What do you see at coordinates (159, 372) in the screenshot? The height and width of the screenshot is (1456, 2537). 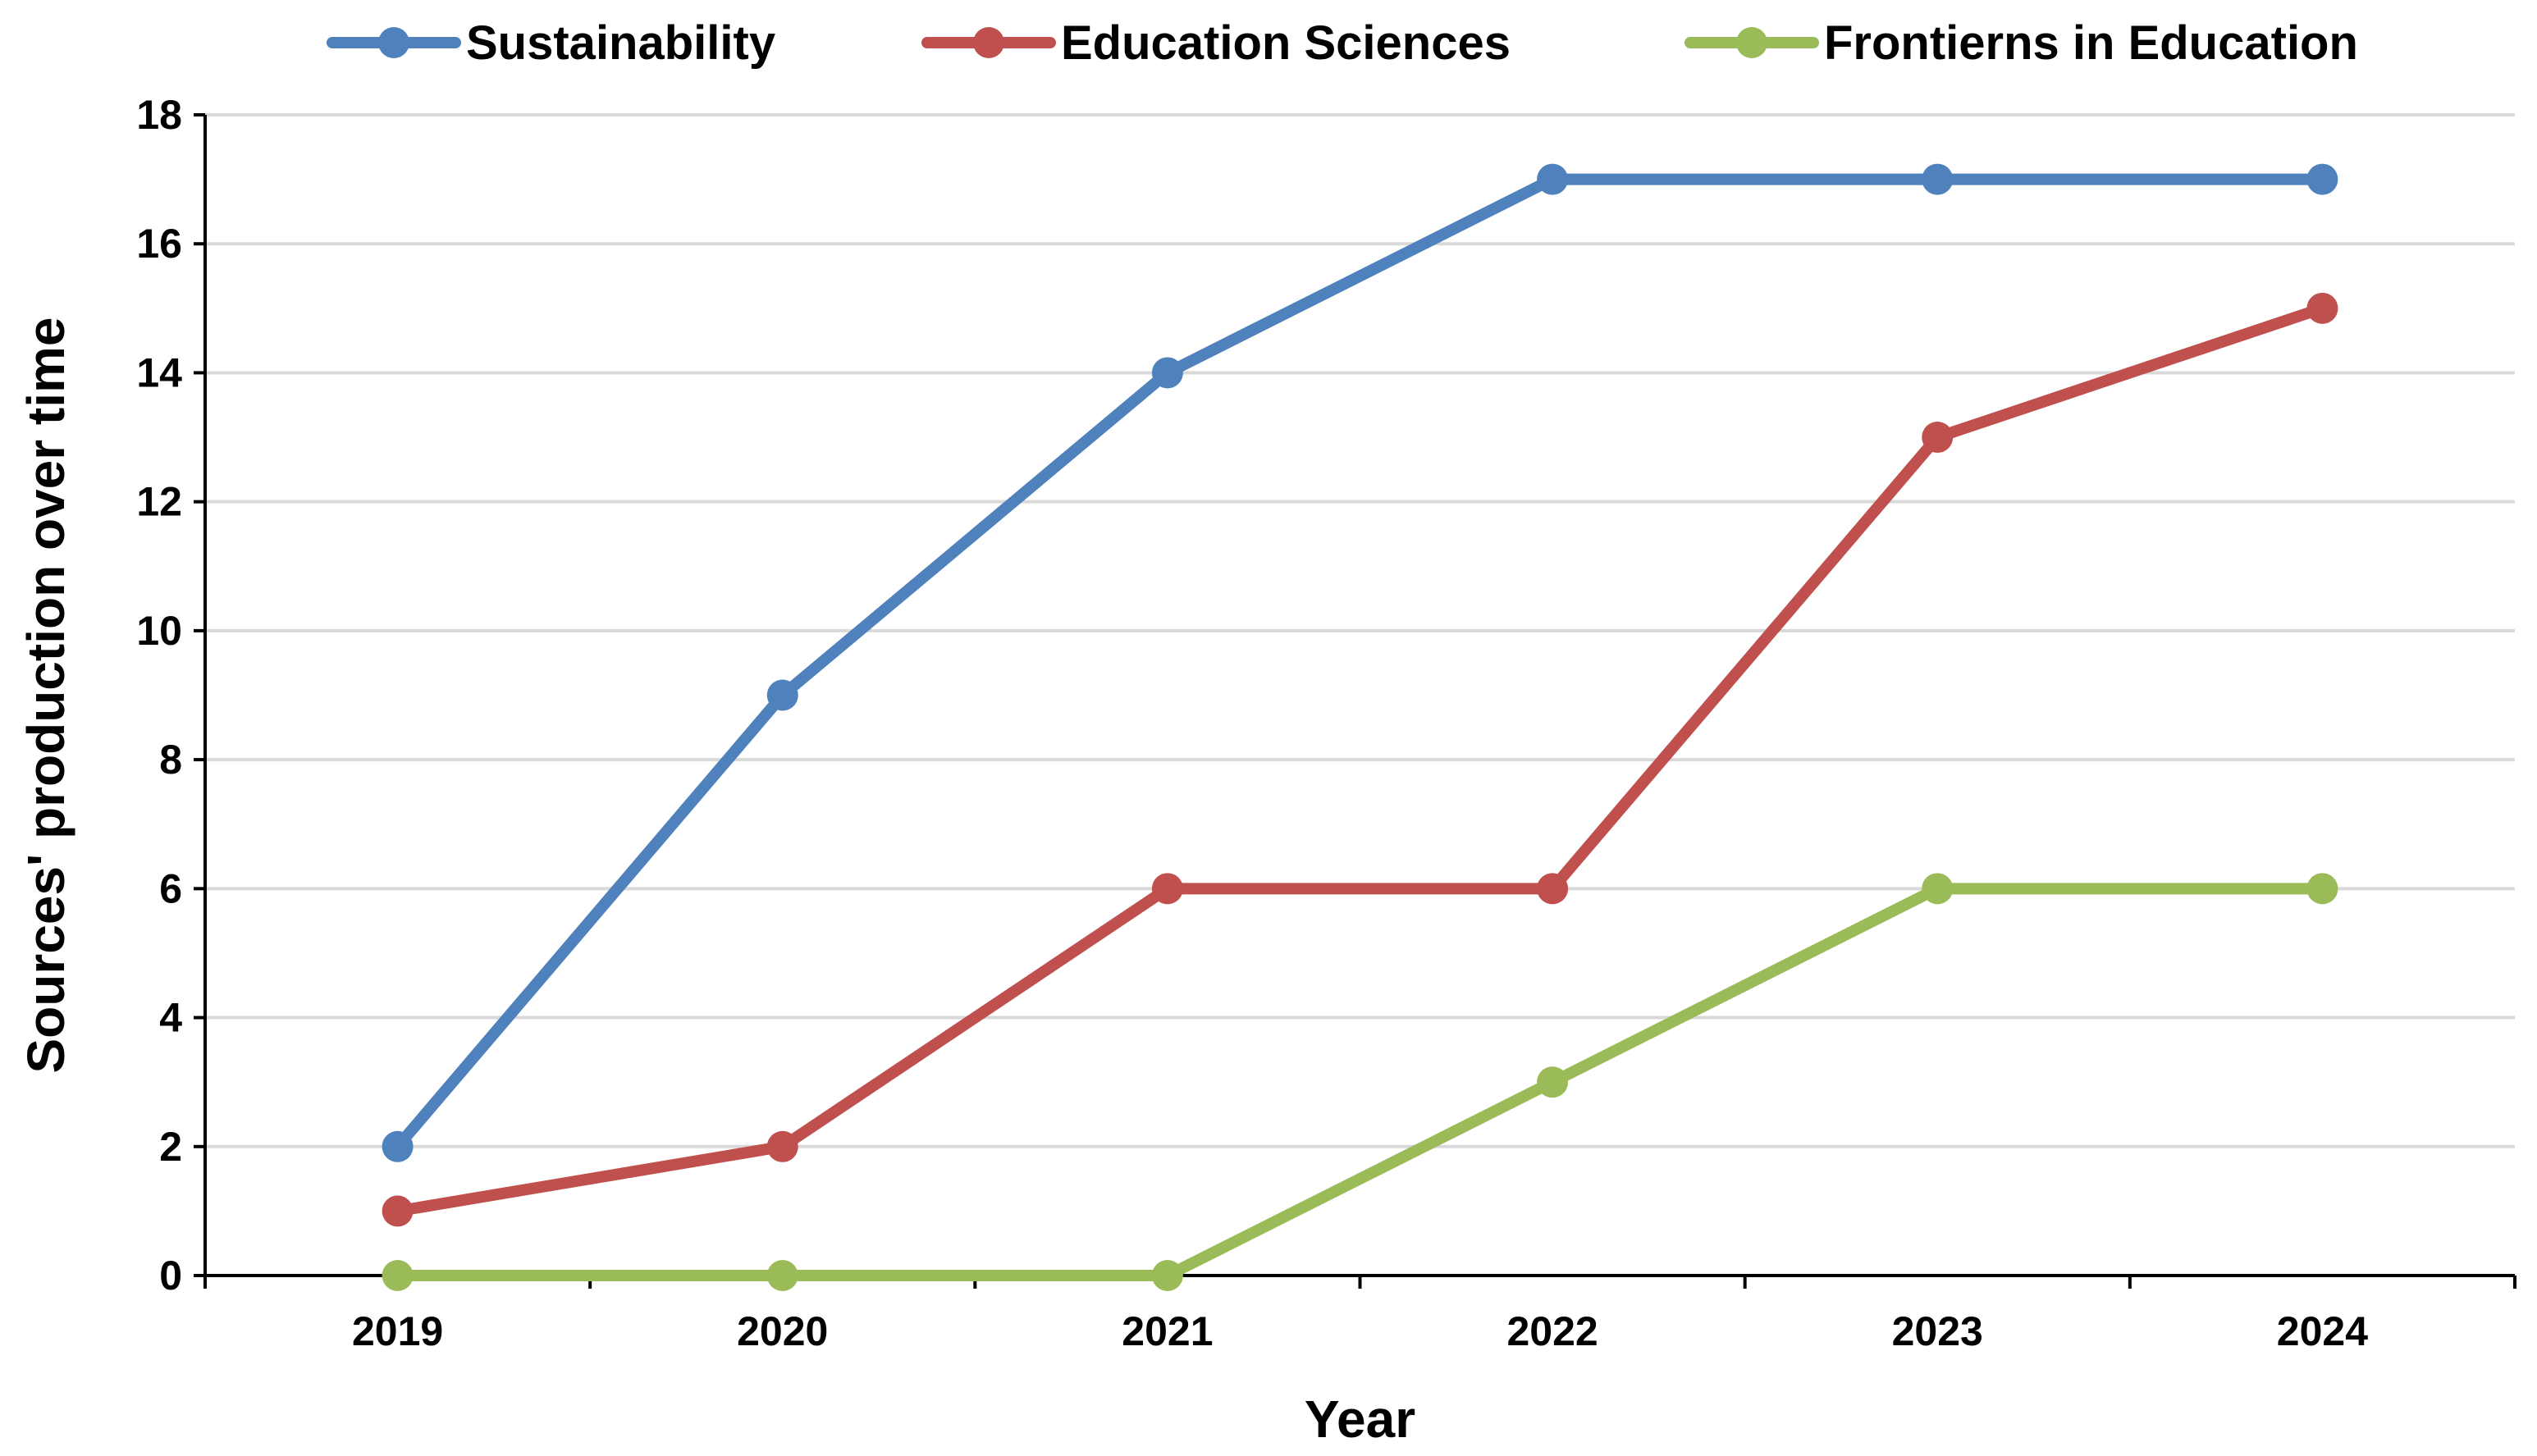 I see `y-tick-label: 14` at bounding box center [159, 372].